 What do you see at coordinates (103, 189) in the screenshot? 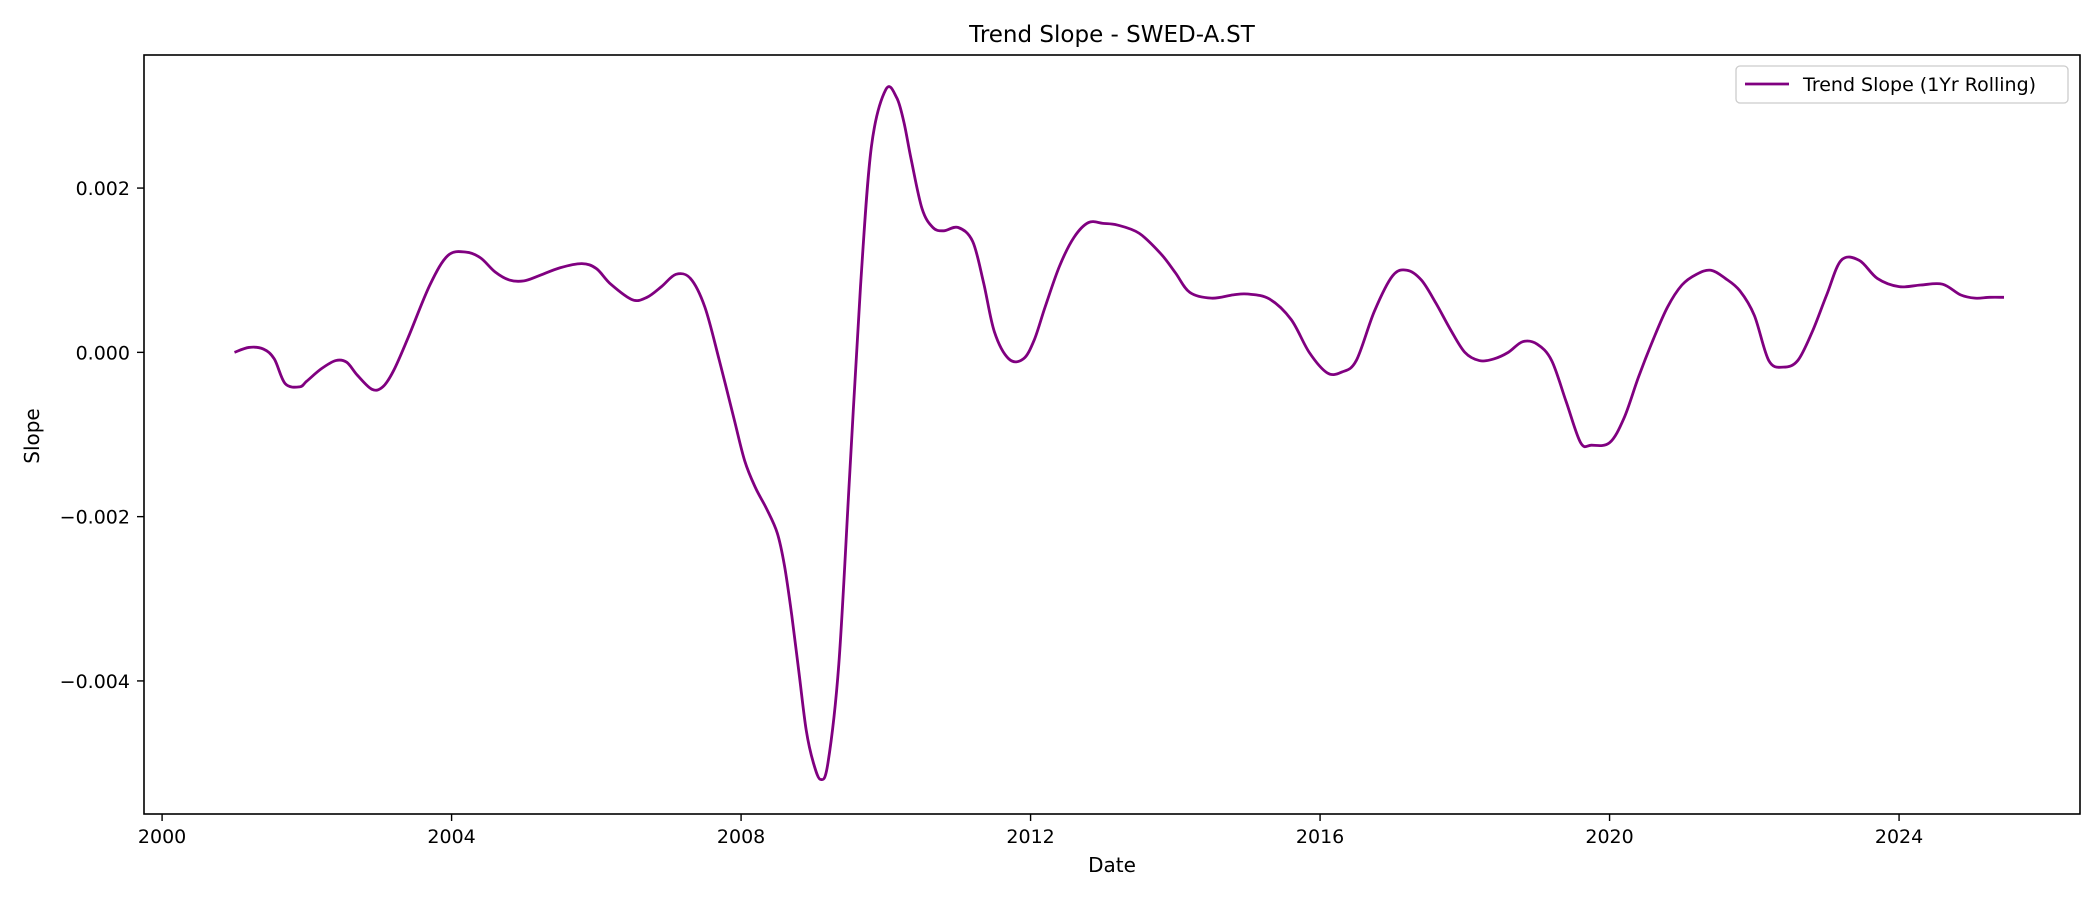
I see `y-tick-label: 0.002` at bounding box center [103, 189].